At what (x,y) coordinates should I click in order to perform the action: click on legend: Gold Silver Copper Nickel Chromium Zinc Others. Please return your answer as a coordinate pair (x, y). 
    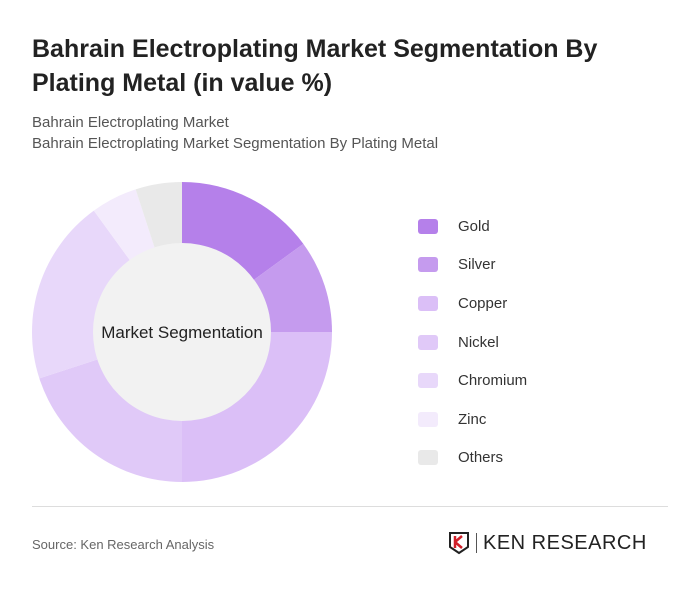
    Looking at the image, I should click on (472, 342).